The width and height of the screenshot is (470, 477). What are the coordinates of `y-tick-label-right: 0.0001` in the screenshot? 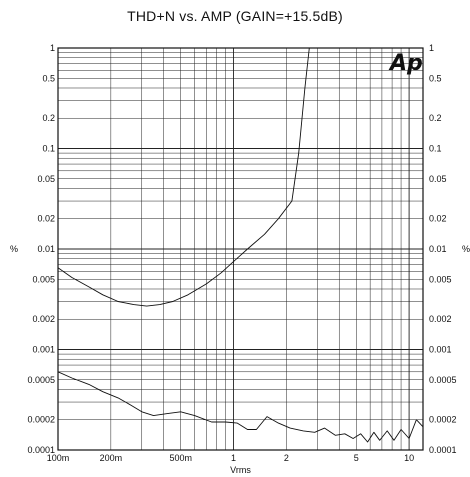 It's located at (443, 450).